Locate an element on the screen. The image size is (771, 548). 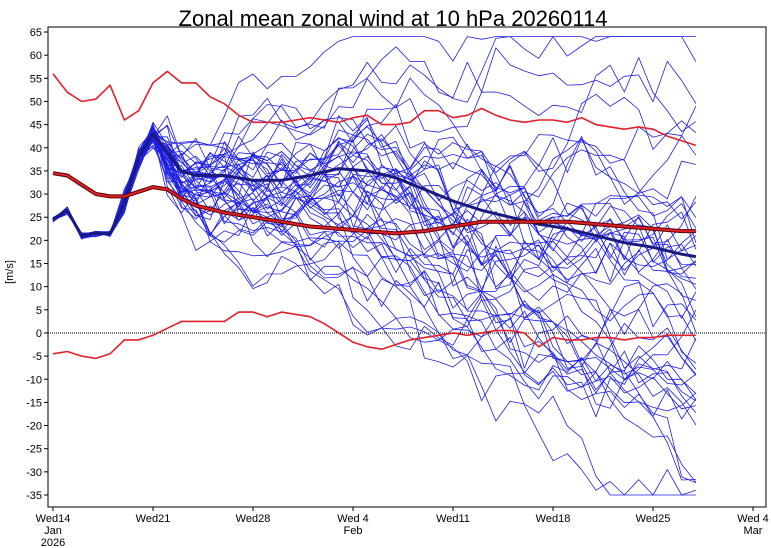
y-tick-label: 60 is located at coordinates (36, 56).